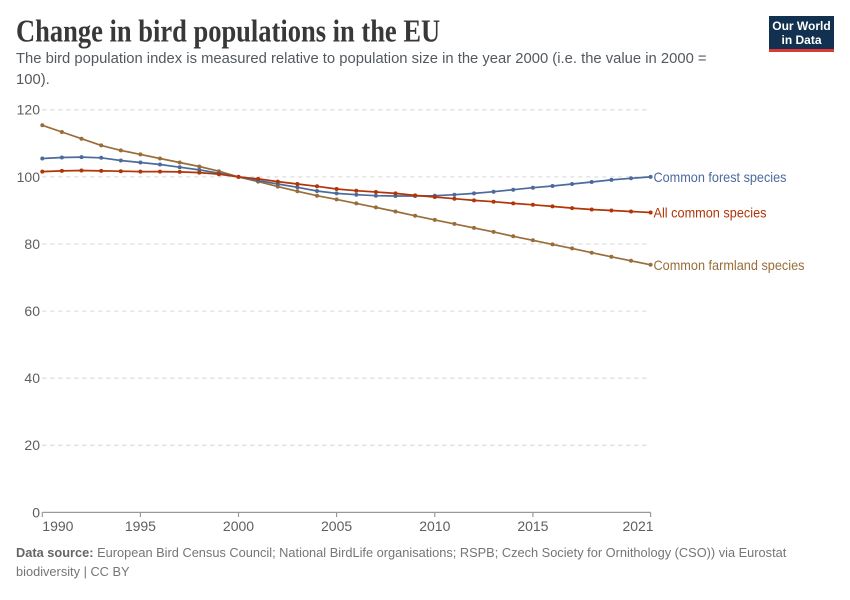 Image resolution: width=850 pixels, height=600 pixels. What do you see at coordinates (238, 526) in the screenshot?
I see `svg-text: 2000` at bounding box center [238, 526].